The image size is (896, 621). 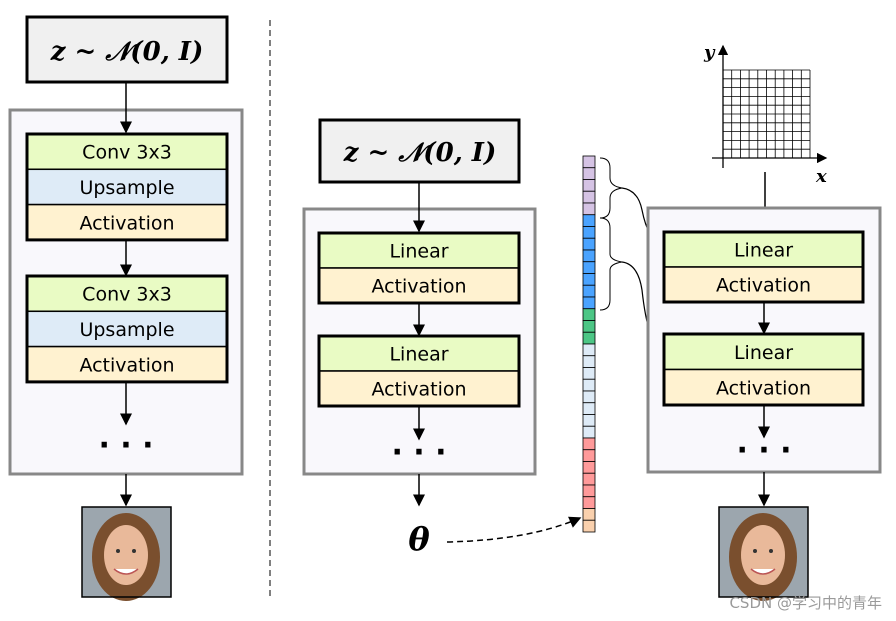 I want to click on left-noise-box: z ~ 𝒩(0, I), so click(x=127, y=49).